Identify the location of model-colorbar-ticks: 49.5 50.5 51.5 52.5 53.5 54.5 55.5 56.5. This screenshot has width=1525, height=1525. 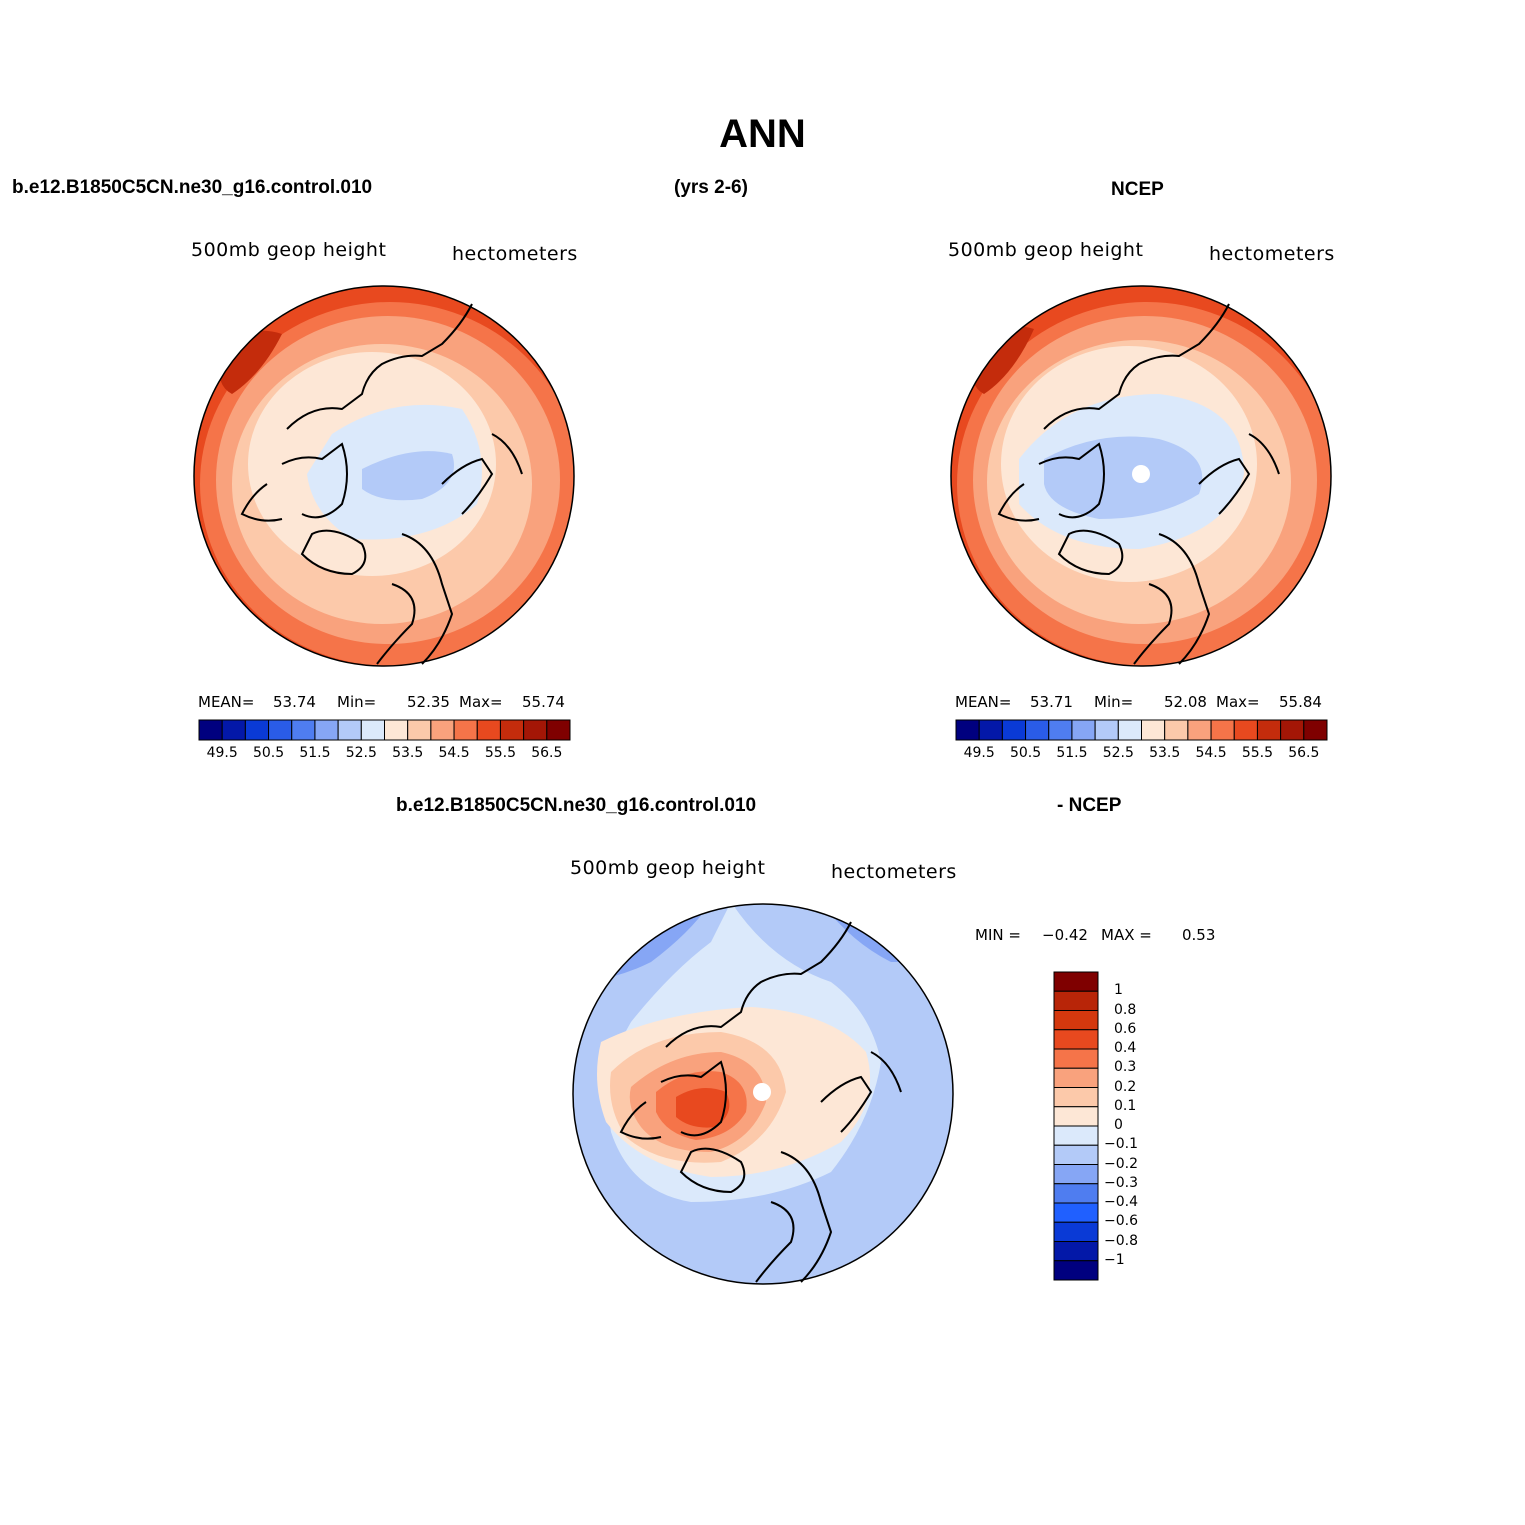
(384, 754).